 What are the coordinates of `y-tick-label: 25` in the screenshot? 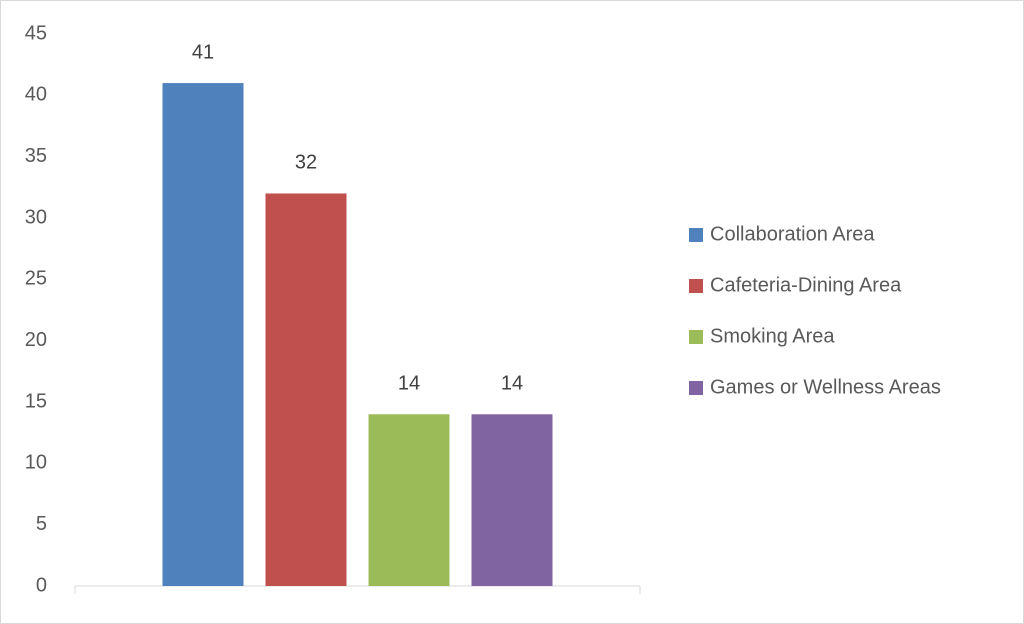 It's located at (36, 279).